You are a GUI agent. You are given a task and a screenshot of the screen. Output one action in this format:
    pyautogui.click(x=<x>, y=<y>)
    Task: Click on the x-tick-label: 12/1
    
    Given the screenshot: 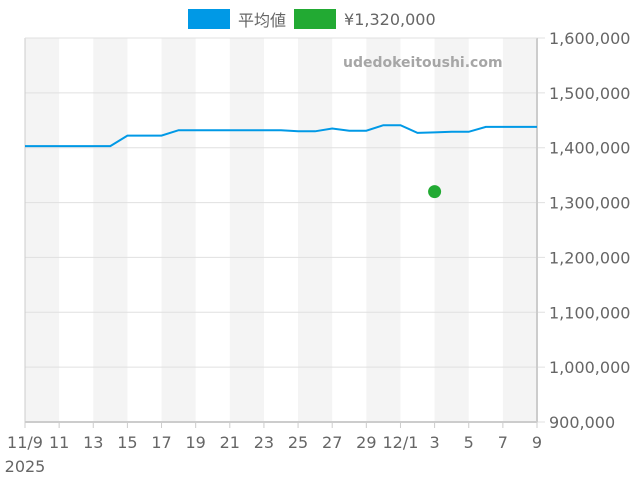 What is the action you would take?
    pyautogui.click(x=400, y=442)
    